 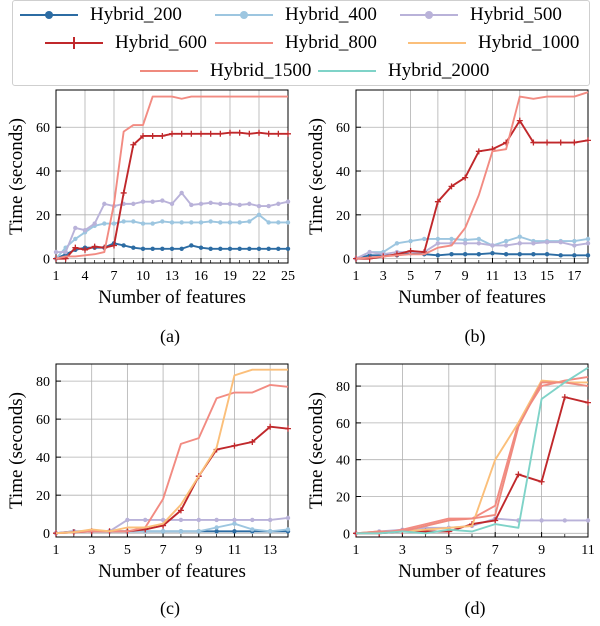 I want to click on y-tick-label: 80, so click(x=43, y=382).